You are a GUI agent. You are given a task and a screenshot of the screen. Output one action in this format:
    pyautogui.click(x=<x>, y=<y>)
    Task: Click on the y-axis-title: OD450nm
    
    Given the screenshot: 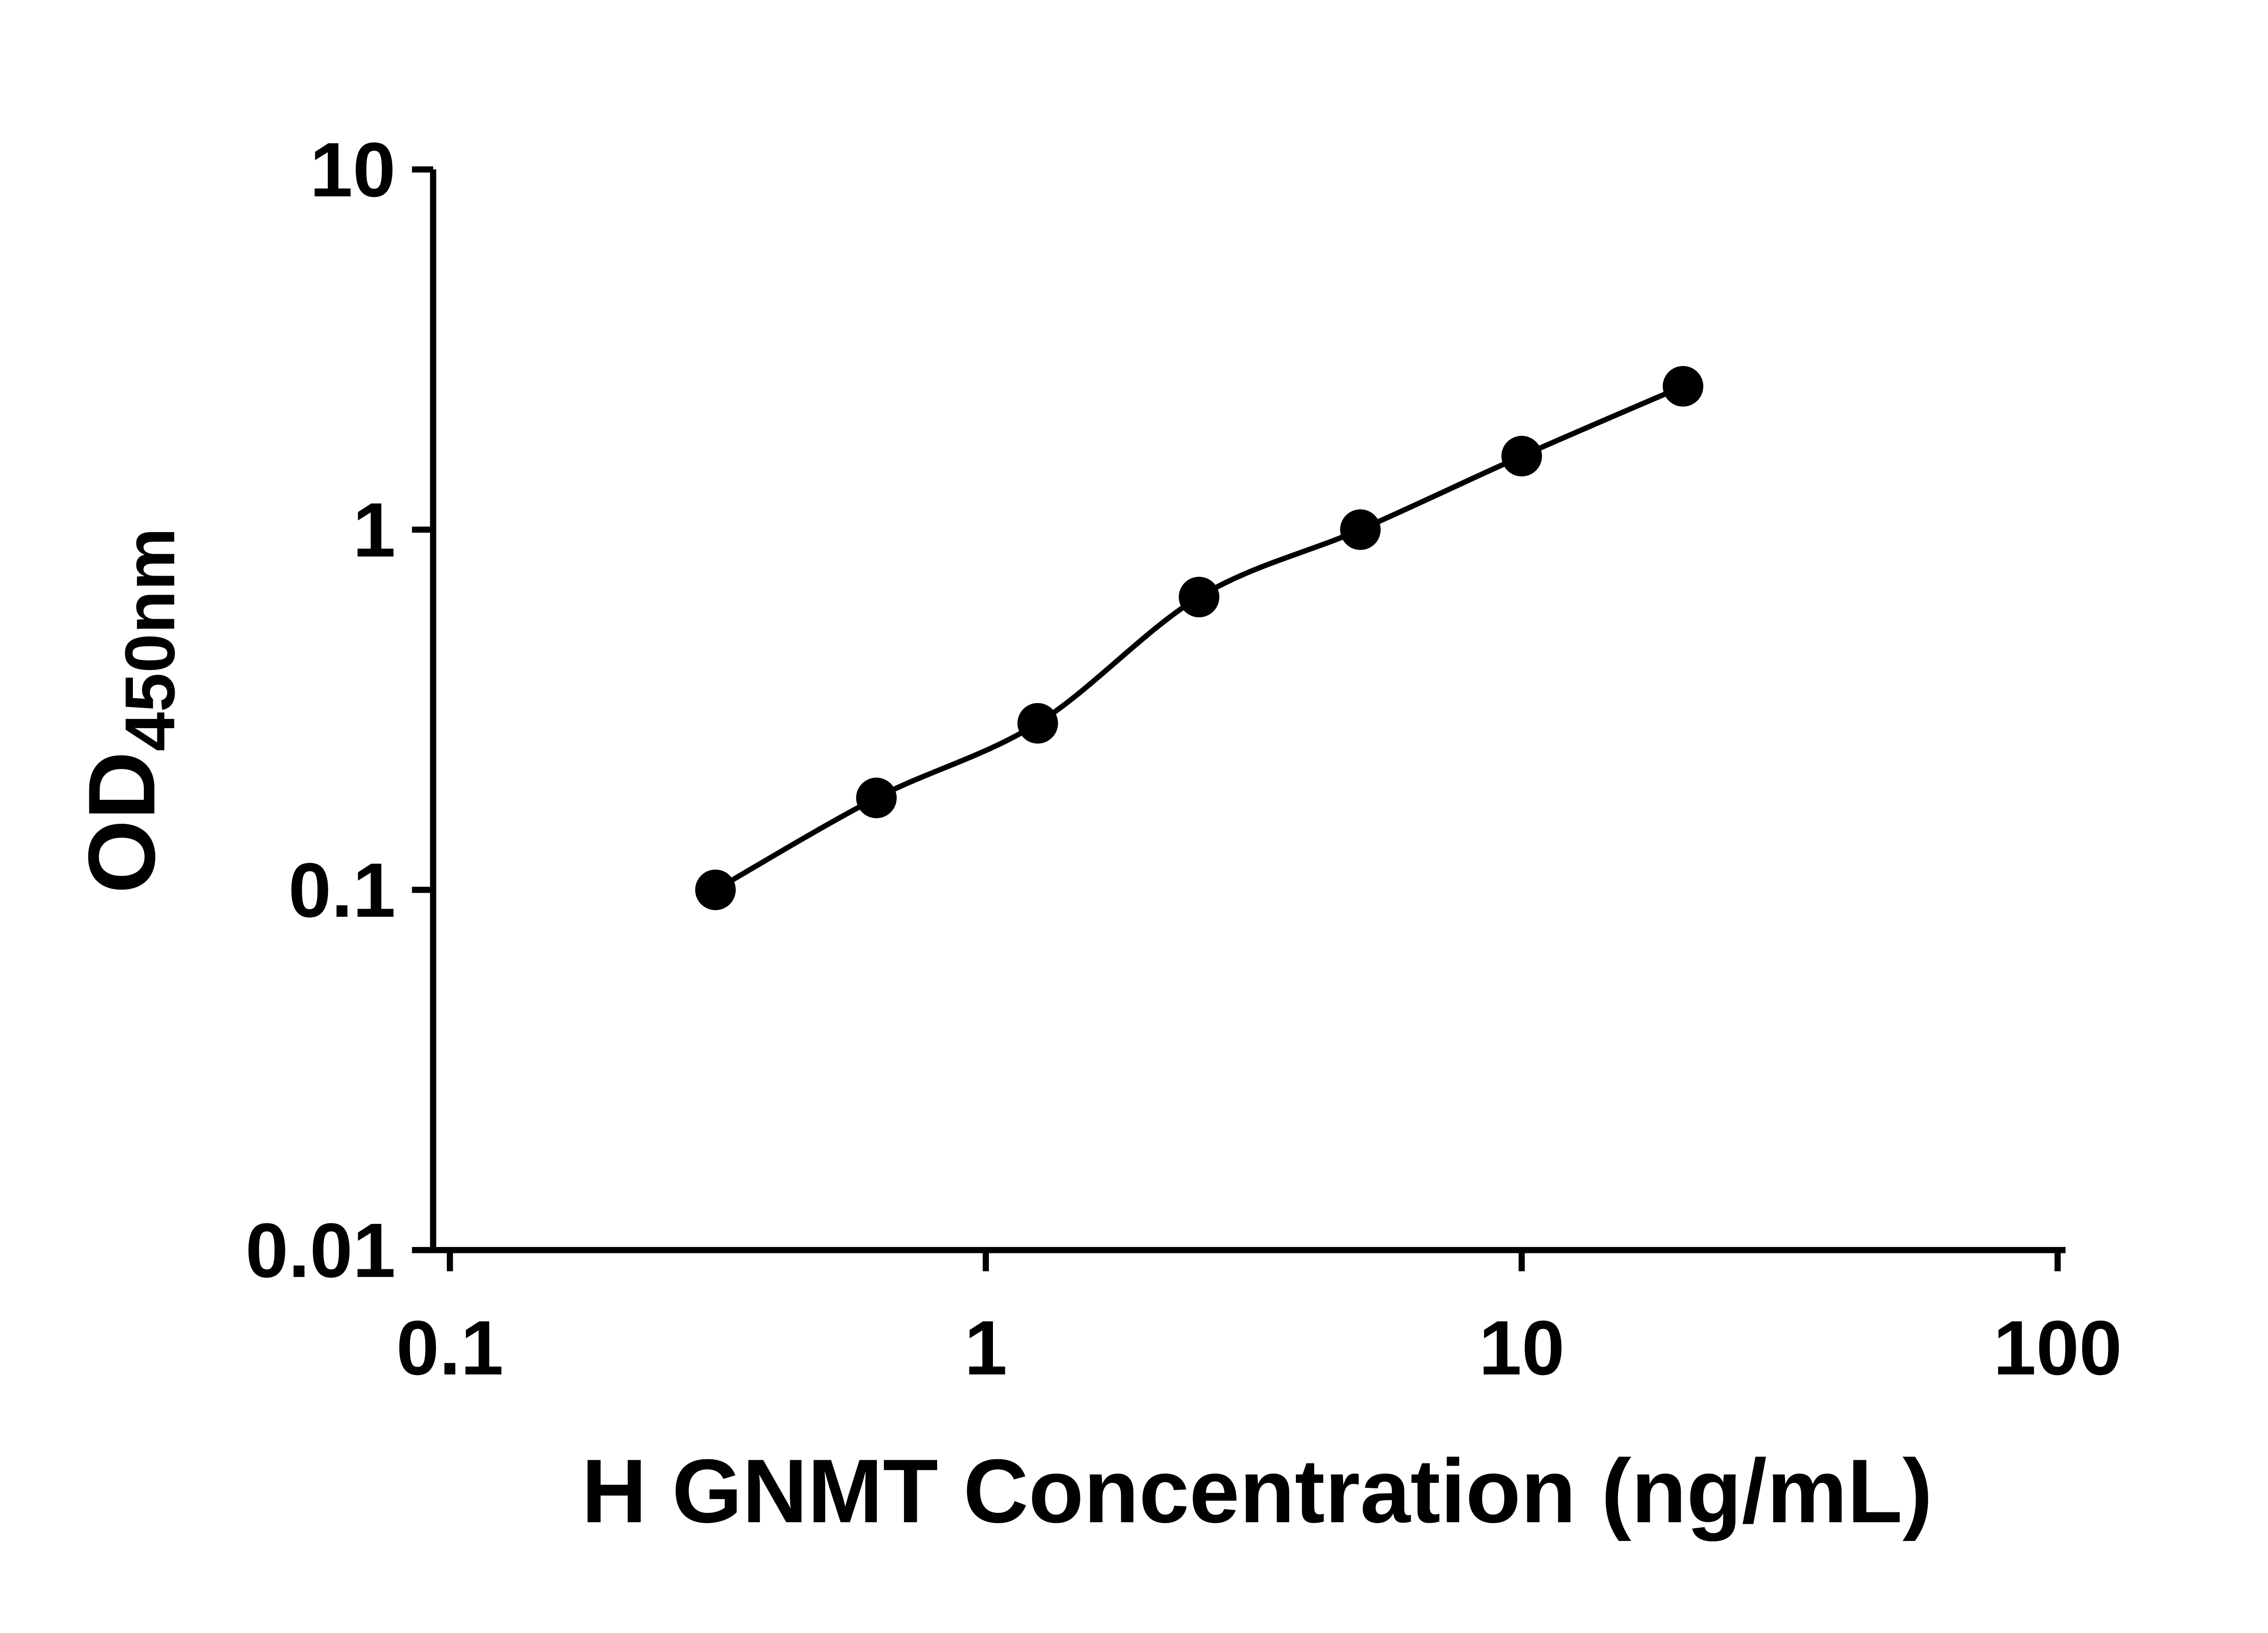 What is the action you would take?
    pyautogui.click(x=129, y=711)
    